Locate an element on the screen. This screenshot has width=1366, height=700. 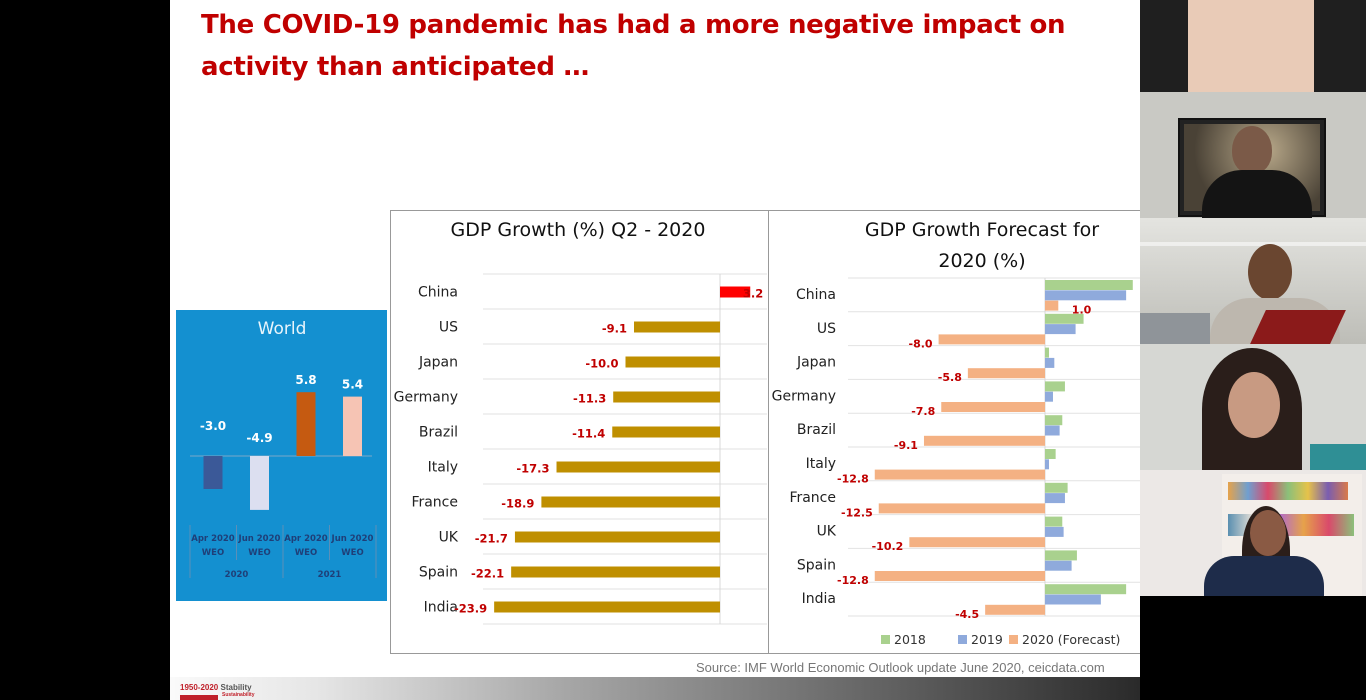
legend-label: 2018 is located at coordinates (910, 639).